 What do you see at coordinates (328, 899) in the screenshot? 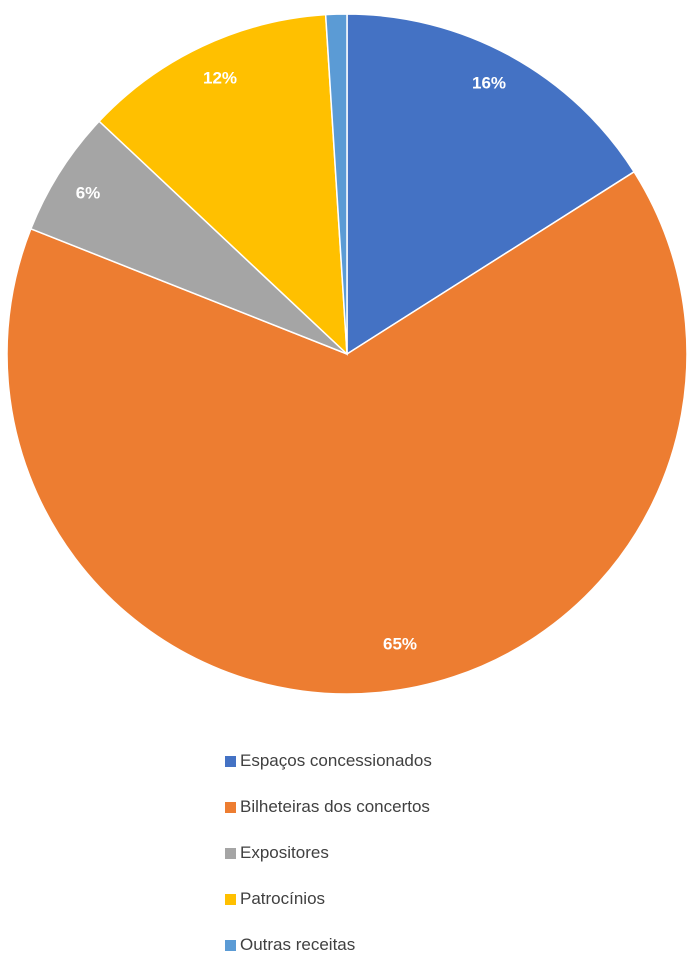
I see `legend-item: Patrocínios` at bounding box center [328, 899].